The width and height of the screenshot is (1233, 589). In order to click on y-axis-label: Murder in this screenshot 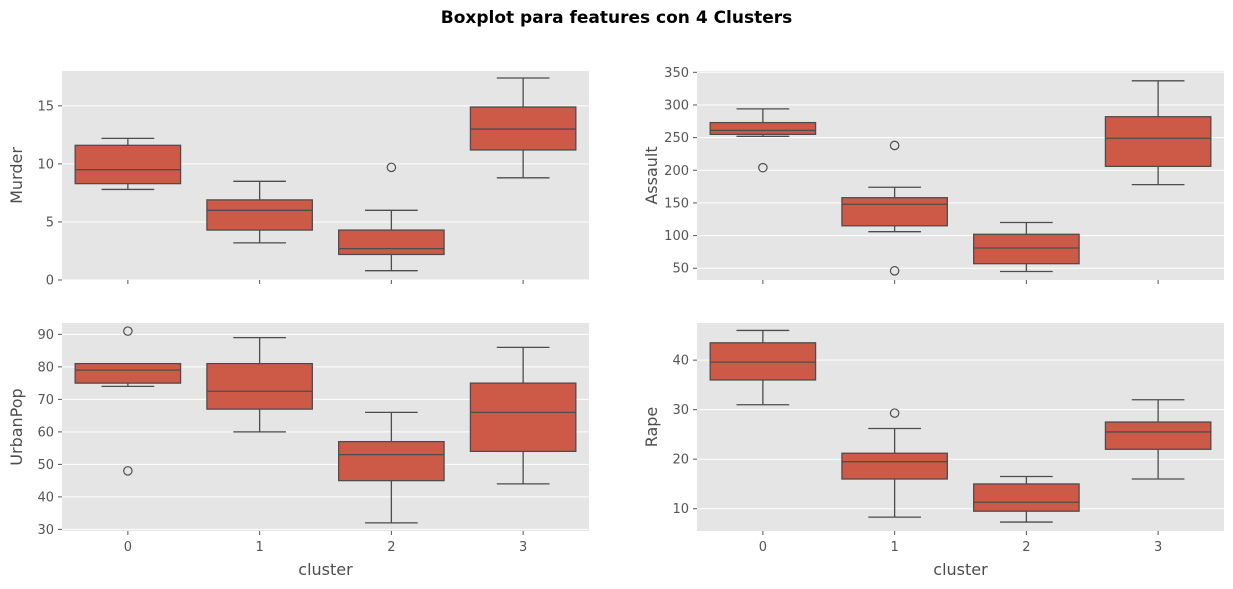, I will do `click(16, 175)`.